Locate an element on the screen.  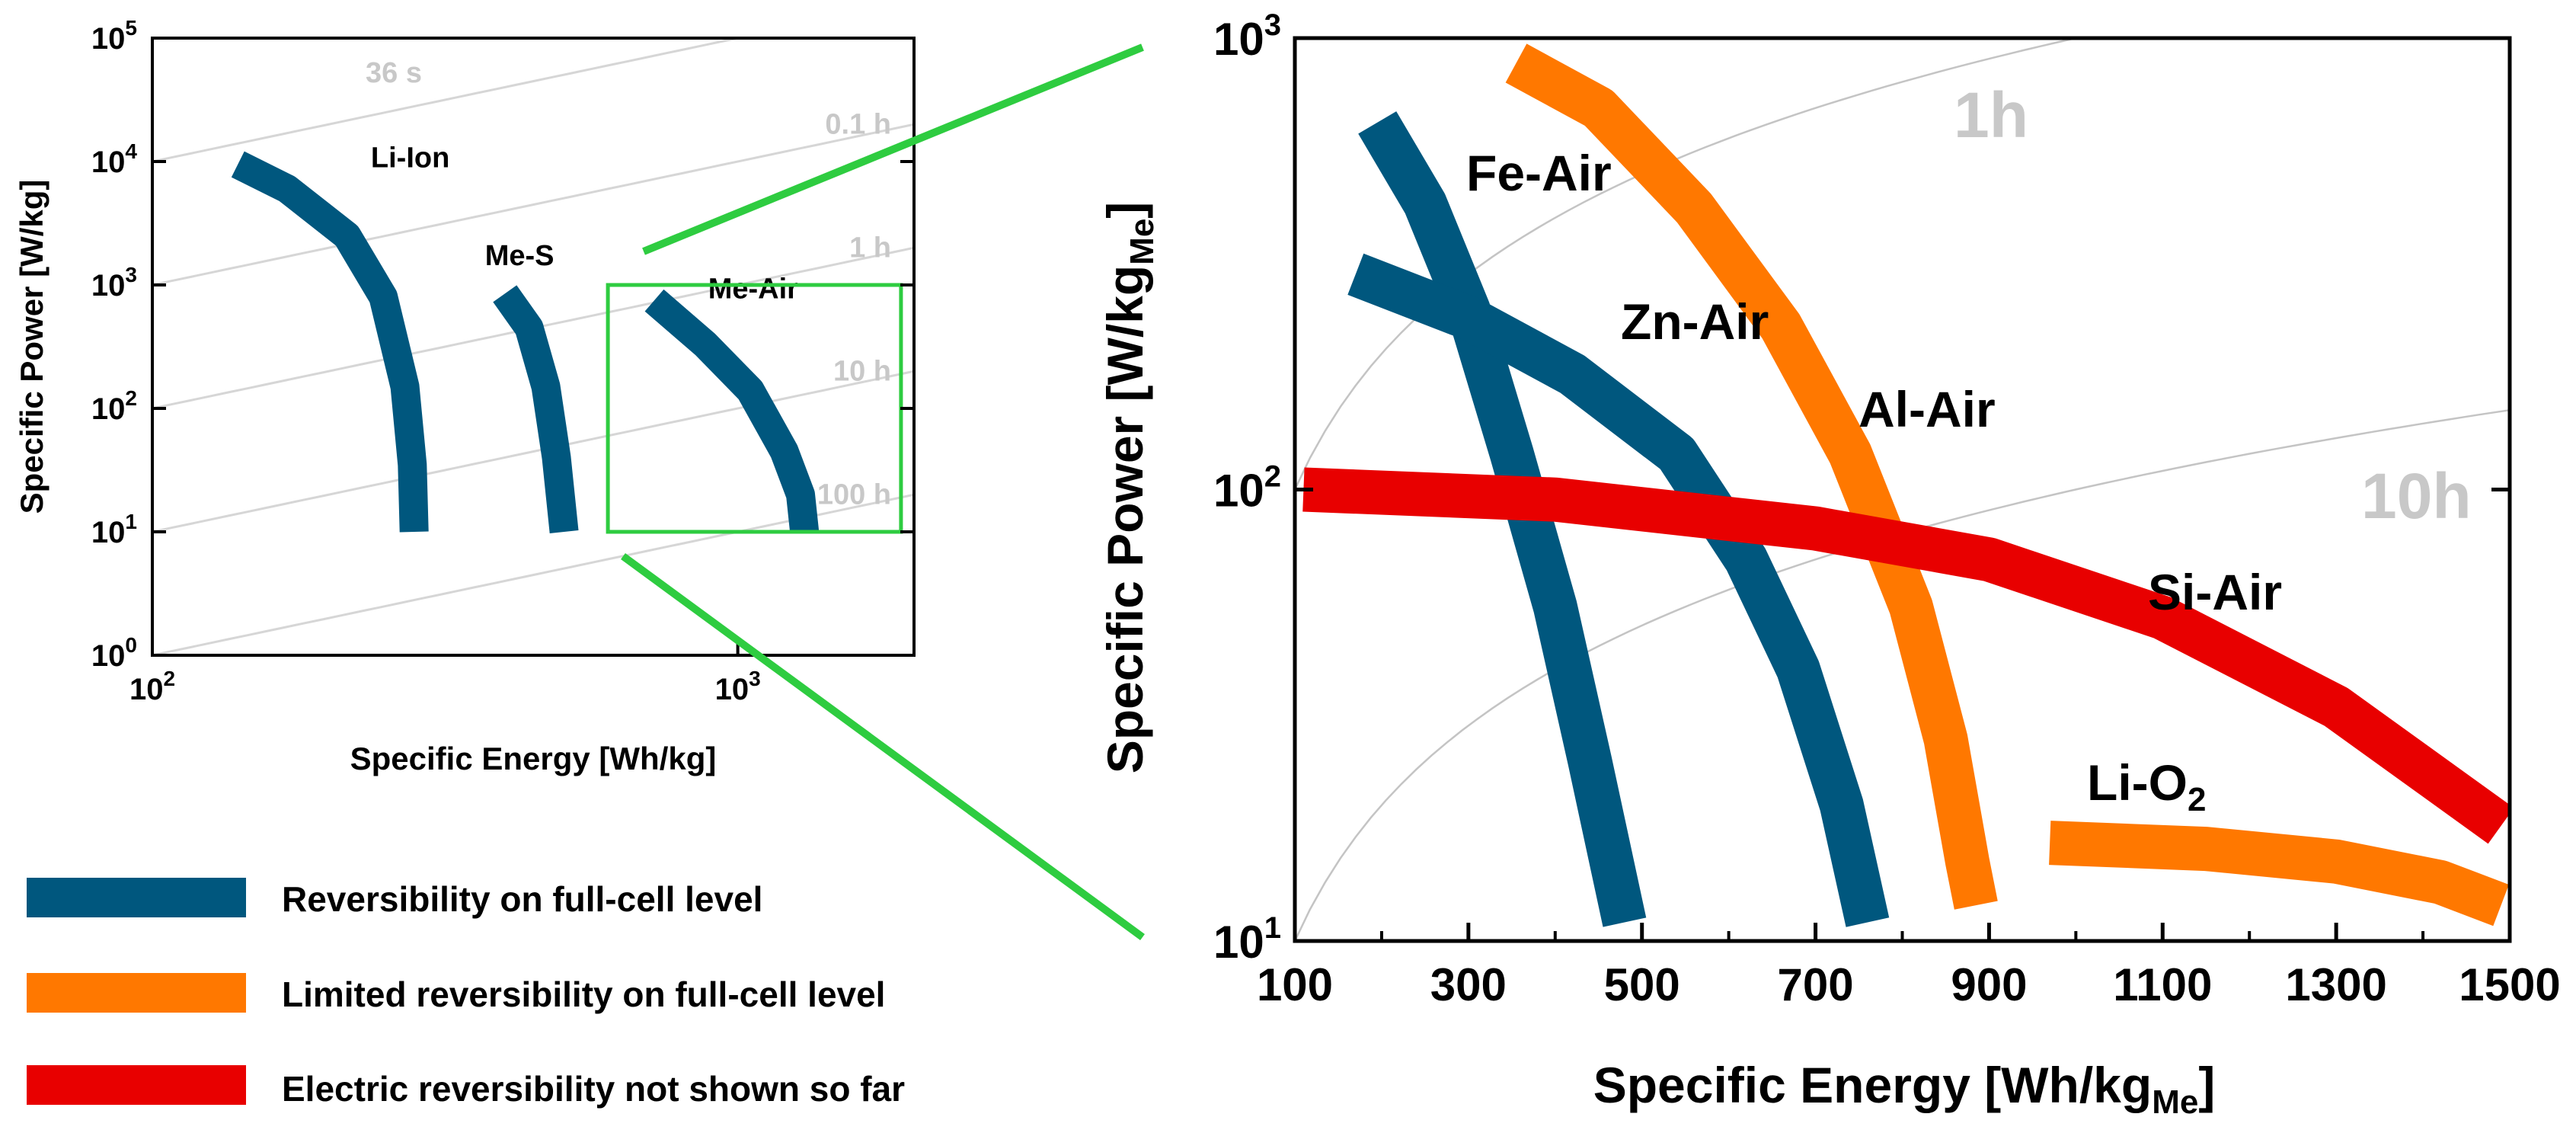
overview-iso-labels: 36 s 0.1 h 1 h 10 h 100 h is located at coordinates (628, 283).